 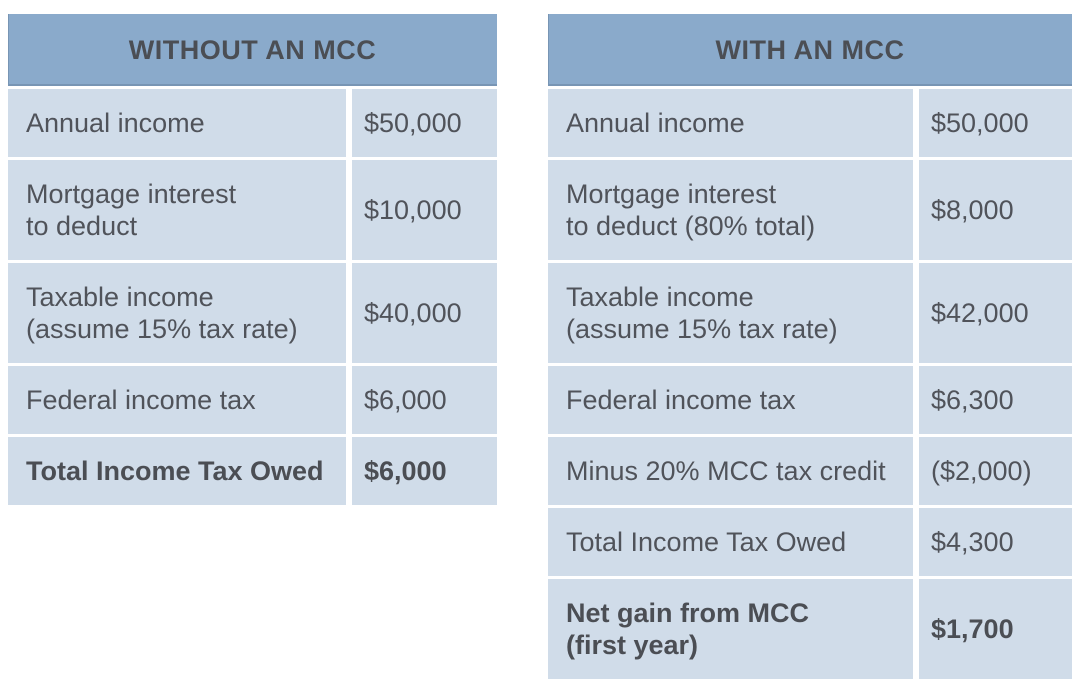 I want to click on table-header-with-mcc: WITH AN MCC, so click(x=810, y=50).